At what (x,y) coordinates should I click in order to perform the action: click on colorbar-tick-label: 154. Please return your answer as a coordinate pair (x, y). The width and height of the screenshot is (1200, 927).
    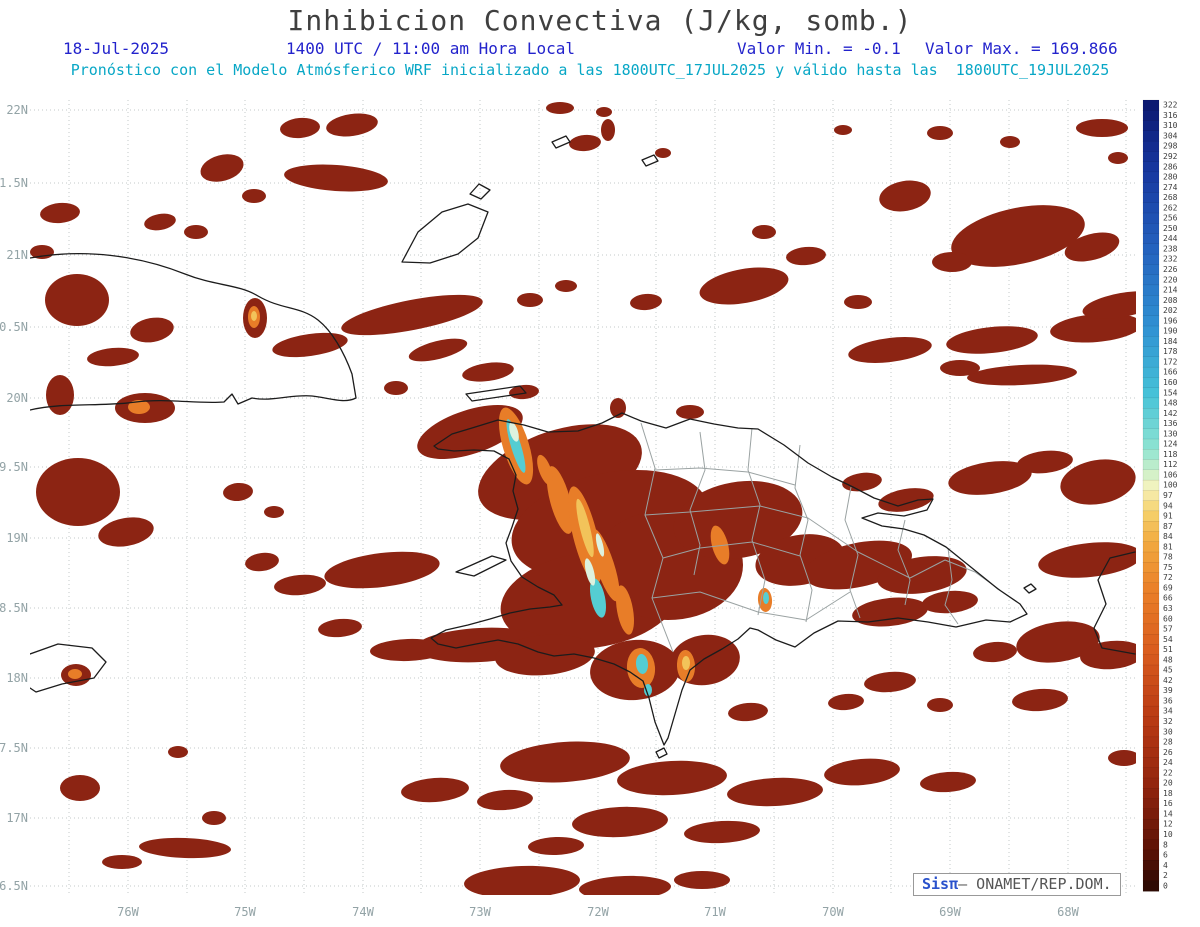
    Looking at the image, I should click on (1170, 392).